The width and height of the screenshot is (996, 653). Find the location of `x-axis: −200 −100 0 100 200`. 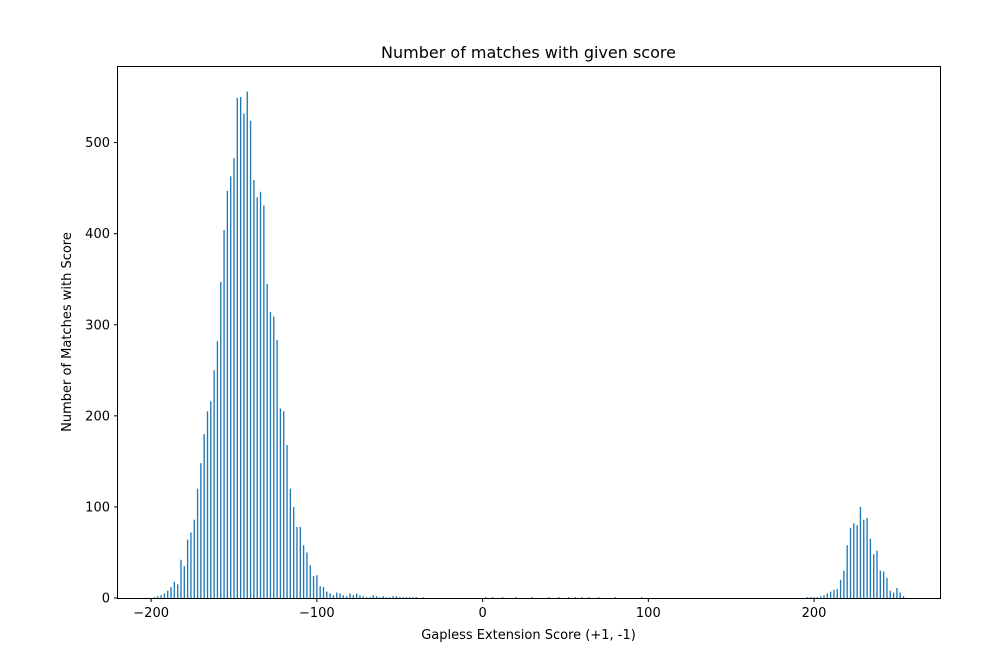

x-axis: −200 −100 0 100 200 is located at coordinates (479, 609).